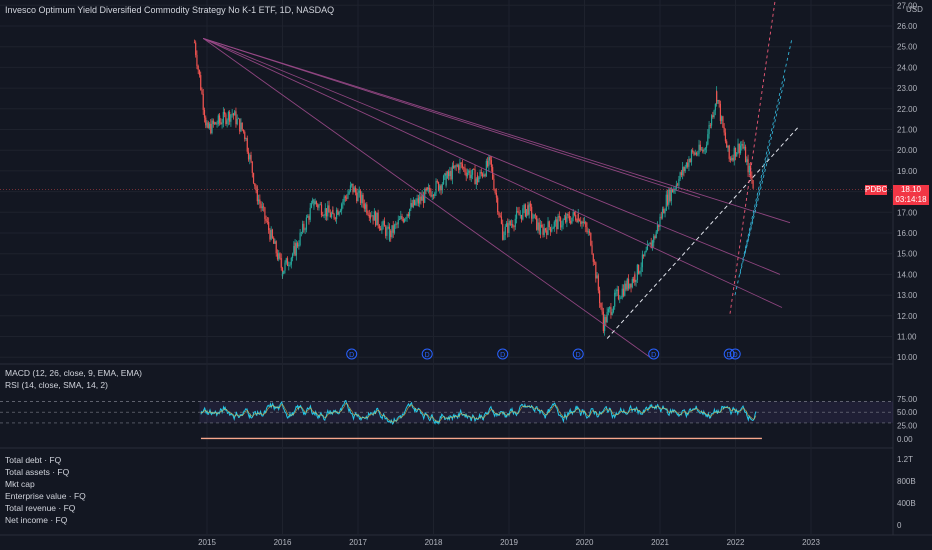 The height and width of the screenshot is (550, 932). Describe the element at coordinates (585, 542) in the screenshot. I see `time-tick-label: 2020` at that location.